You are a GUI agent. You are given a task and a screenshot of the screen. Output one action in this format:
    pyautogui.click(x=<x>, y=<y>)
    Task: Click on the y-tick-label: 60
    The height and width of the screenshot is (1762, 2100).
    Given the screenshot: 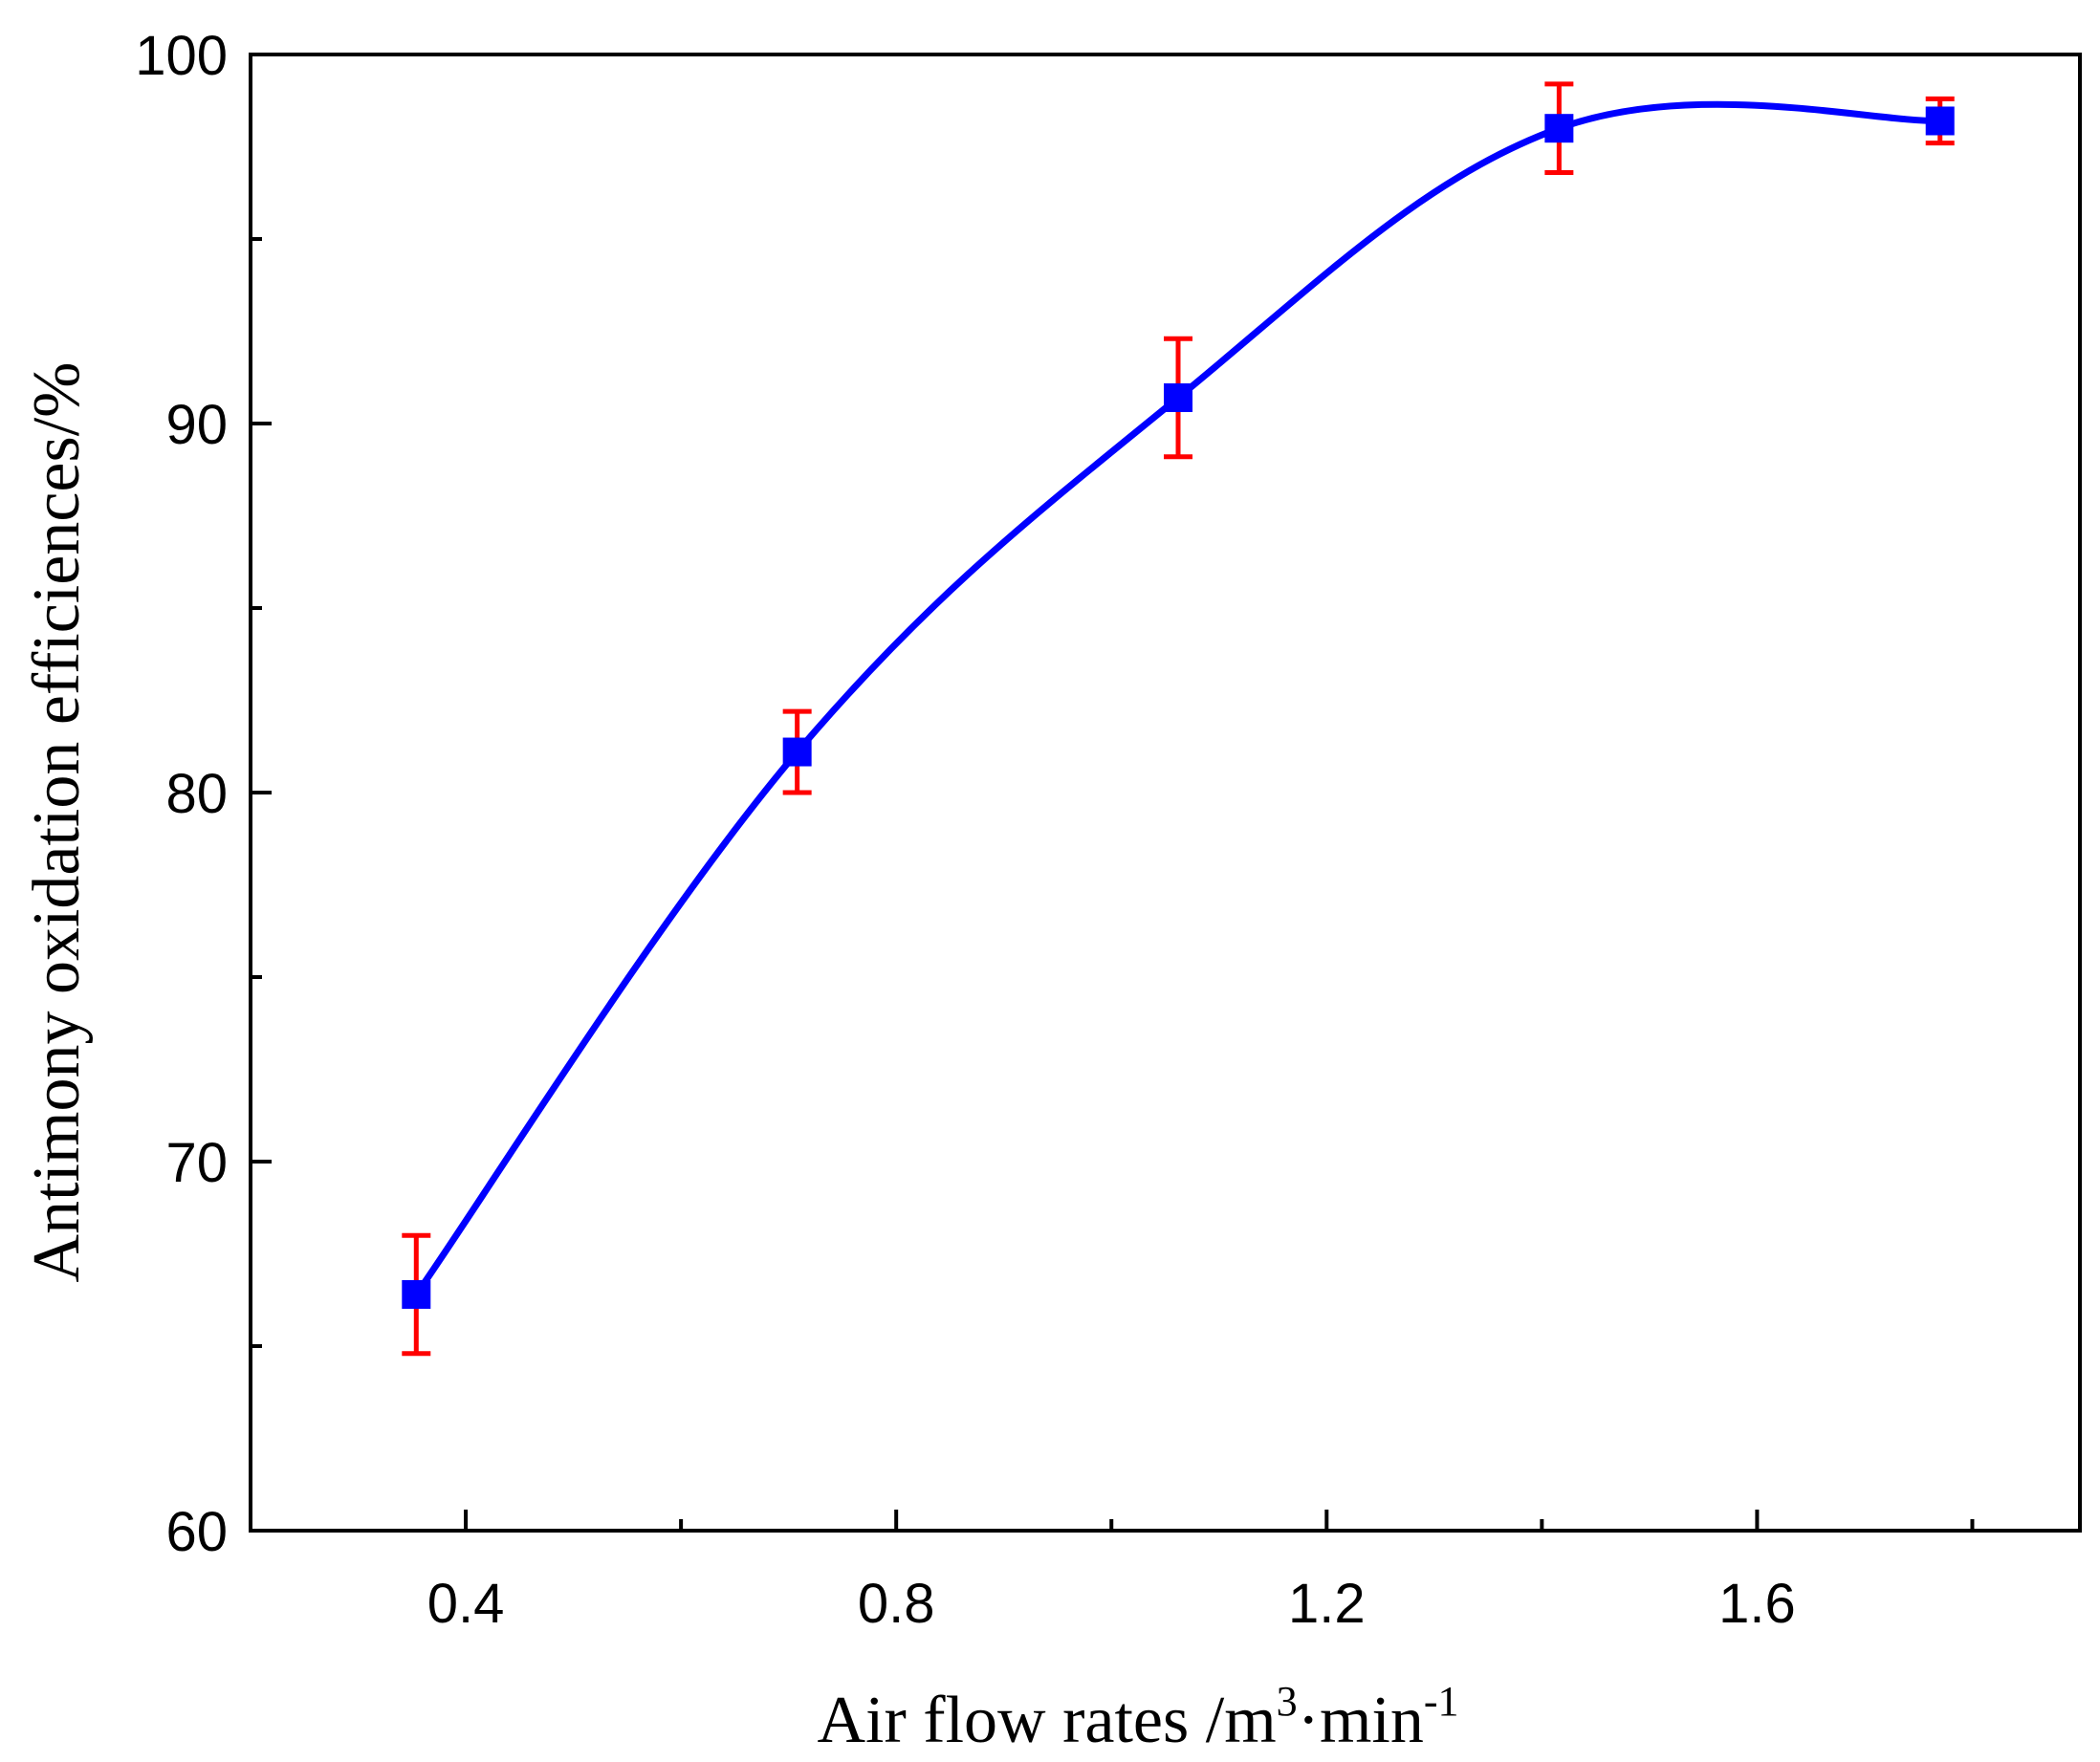 What is the action you would take?
    pyautogui.click(x=197, y=1532)
    